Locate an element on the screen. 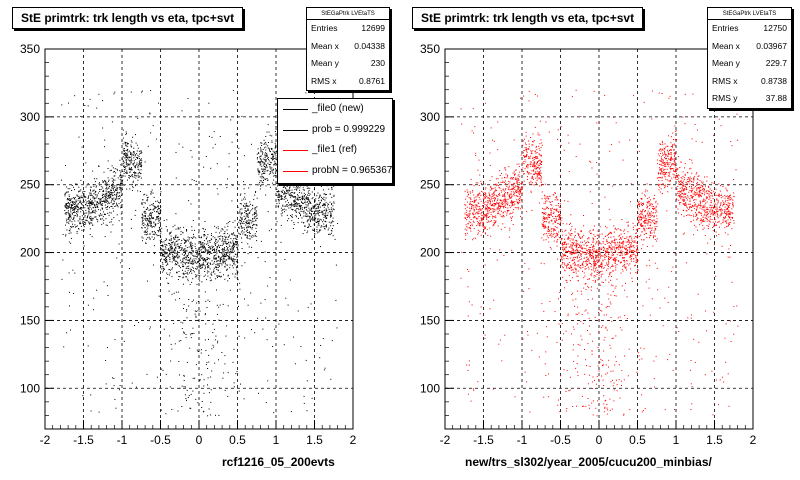  left-stats-row: Mean y 230 is located at coordinates (348, 63).